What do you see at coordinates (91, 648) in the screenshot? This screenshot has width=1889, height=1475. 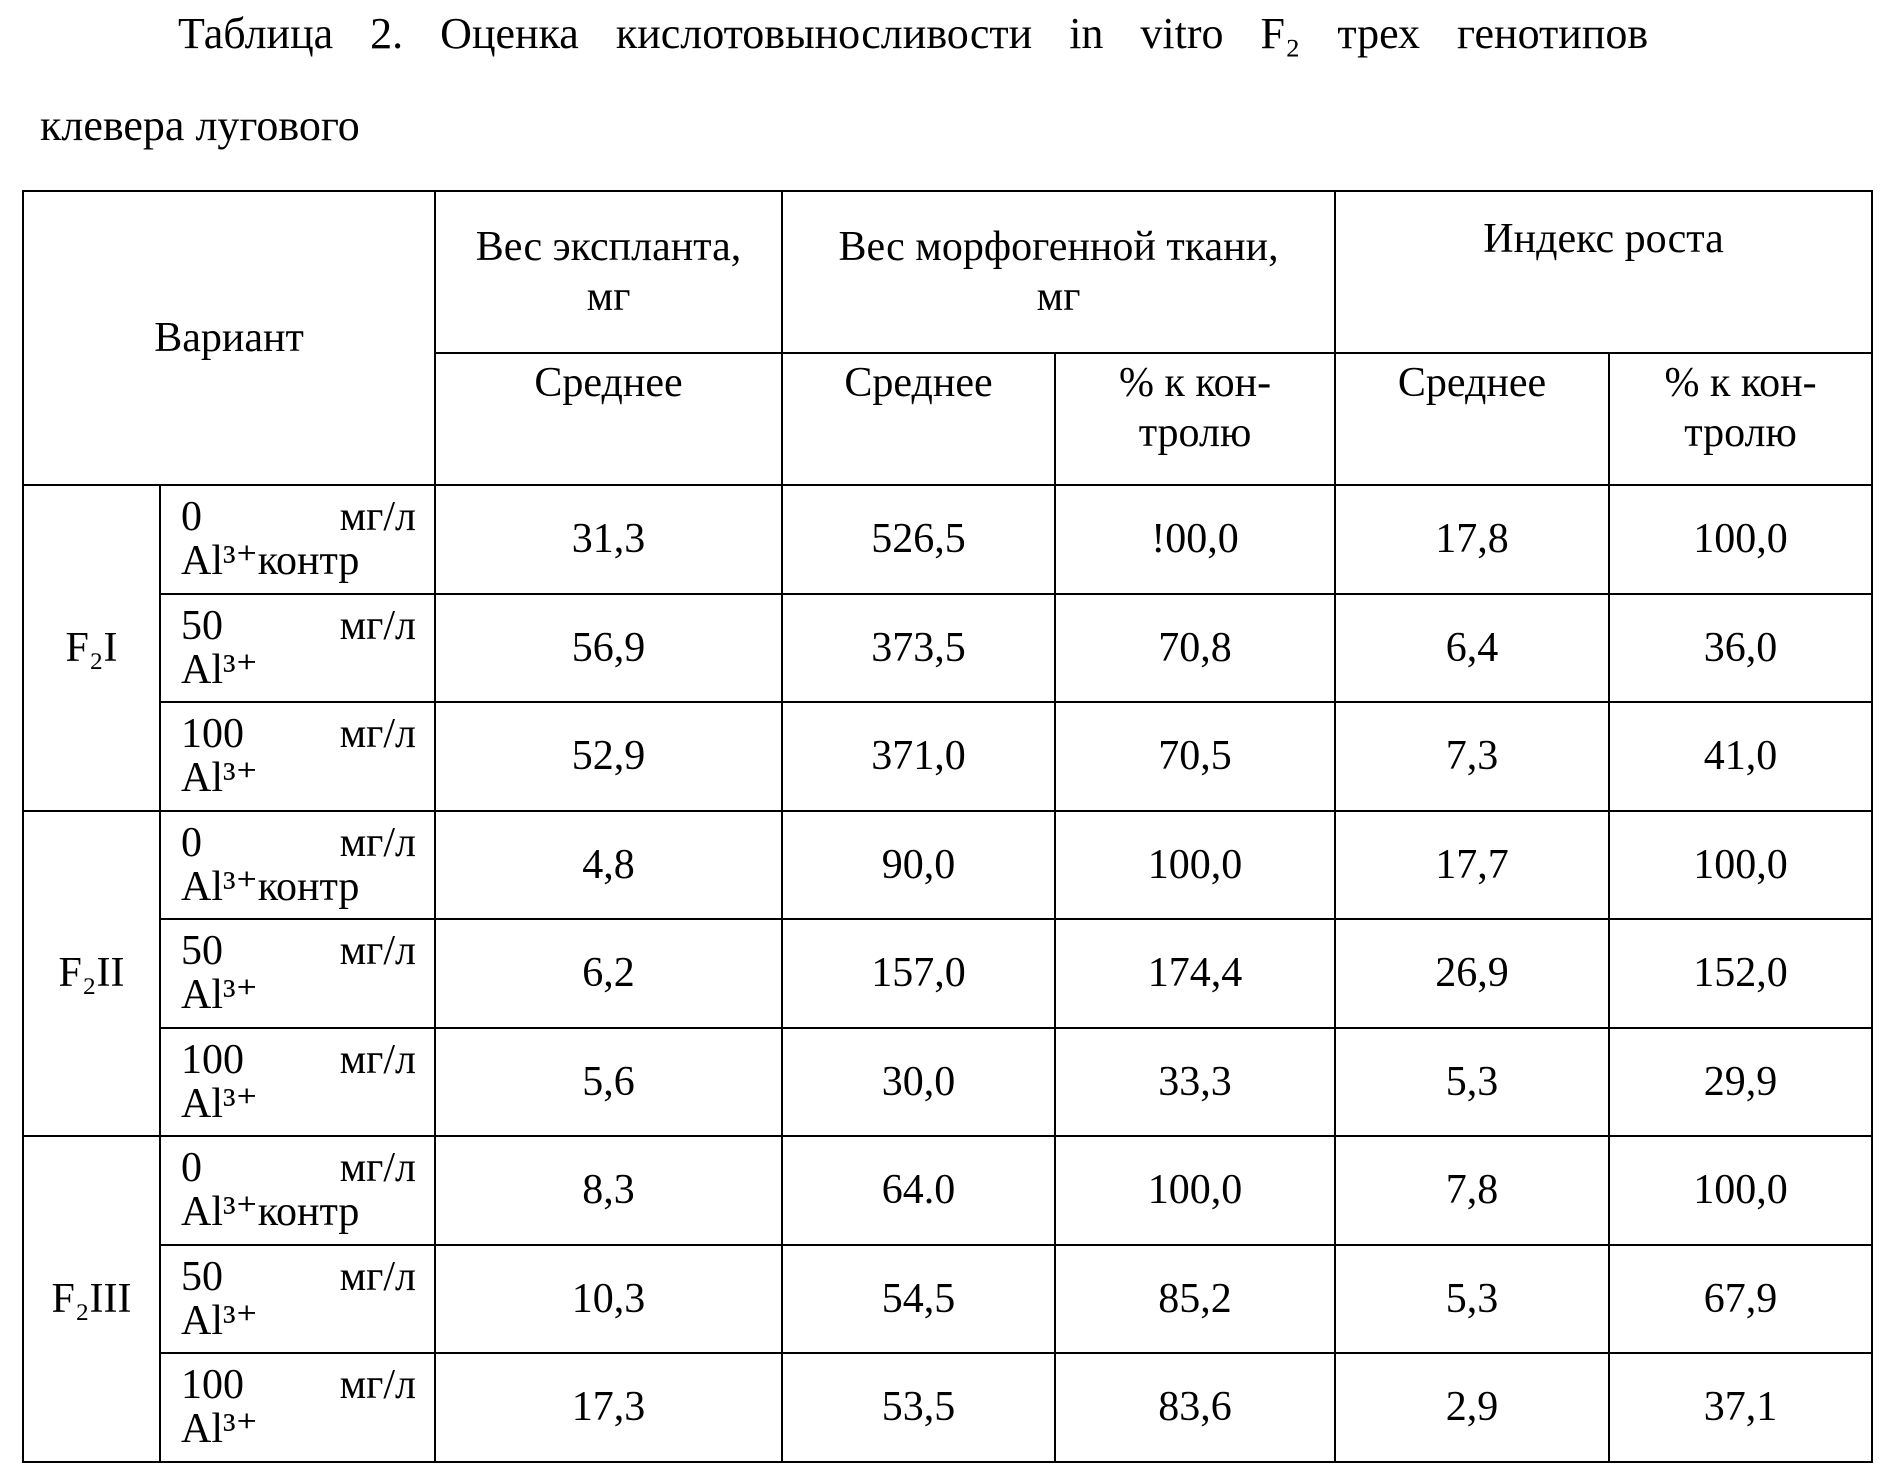 I see `group-cell: F₂I` at bounding box center [91, 648].